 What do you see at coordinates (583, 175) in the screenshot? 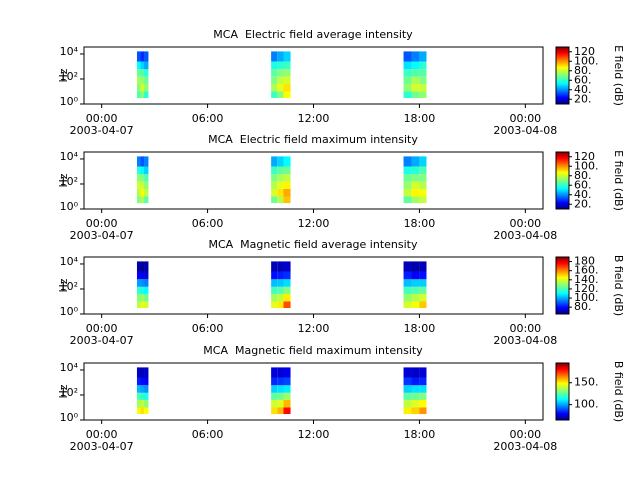
I see `colorbar-tick-label: 80.` at bounding box center [583, 175].